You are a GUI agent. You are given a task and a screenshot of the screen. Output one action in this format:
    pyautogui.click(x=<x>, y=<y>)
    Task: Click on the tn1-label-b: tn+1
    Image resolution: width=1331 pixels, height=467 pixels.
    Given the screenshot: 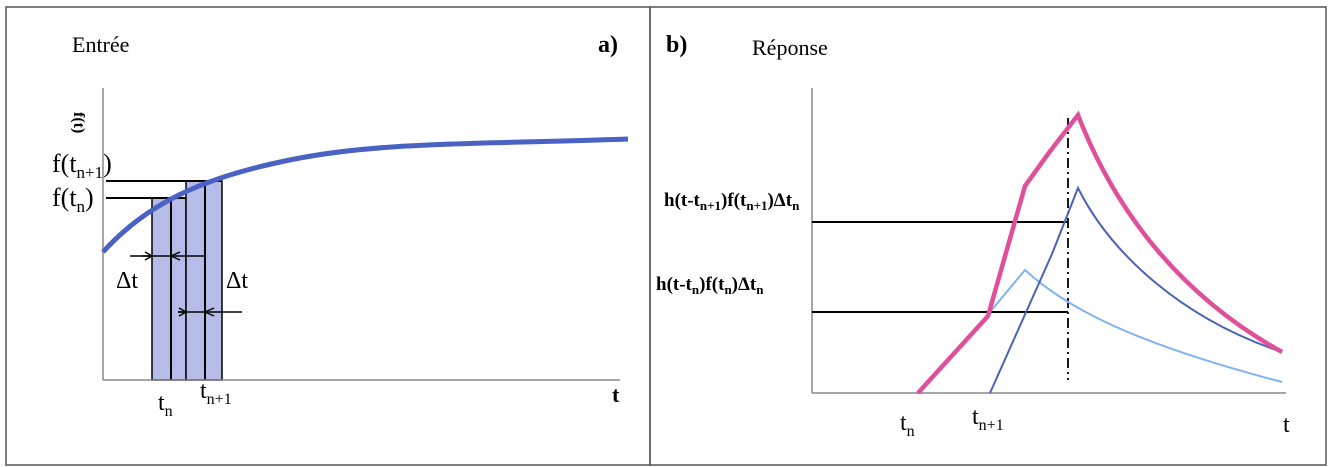 What is the action you would take?
    pyautogui.click(x=988, y=419)
    